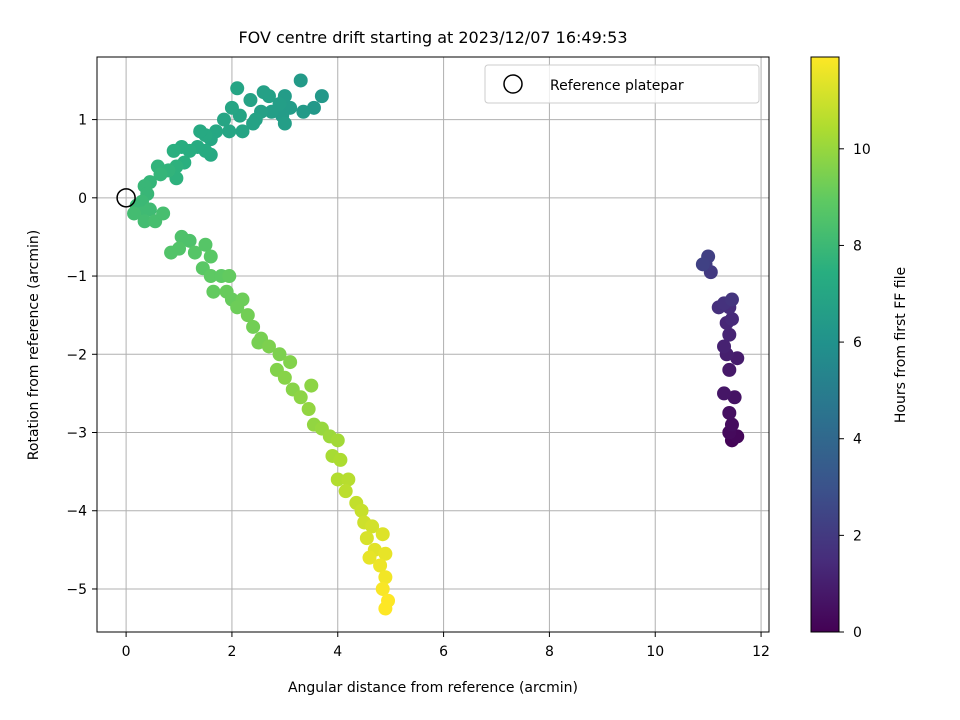 This screenshot has width=960, height=720. I want to click on x-tick-label: 2, so click(231, 652).